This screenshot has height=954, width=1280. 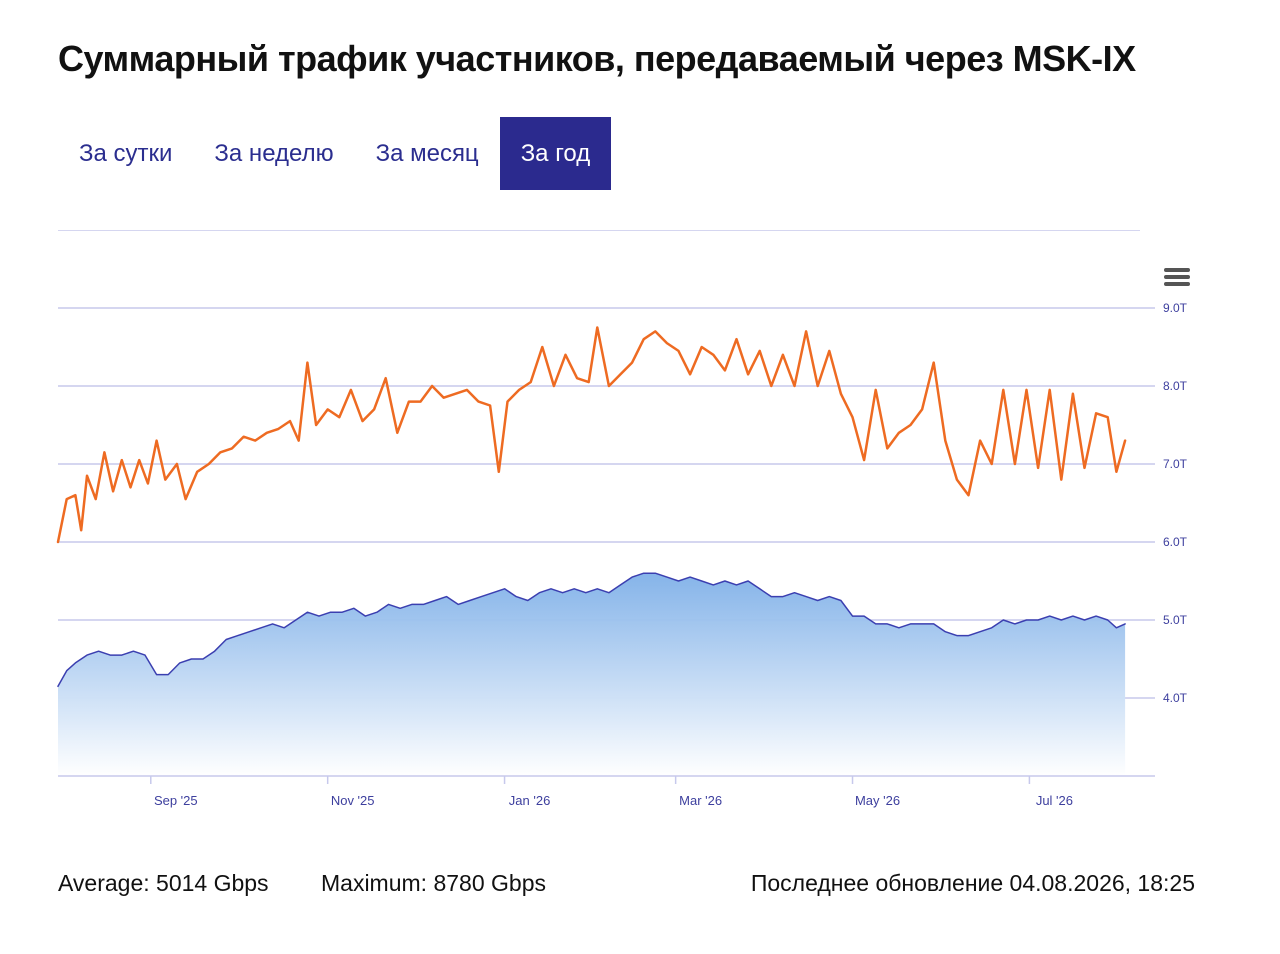 I want to click on tab-day: За сутки, so click(x=126, y=153).